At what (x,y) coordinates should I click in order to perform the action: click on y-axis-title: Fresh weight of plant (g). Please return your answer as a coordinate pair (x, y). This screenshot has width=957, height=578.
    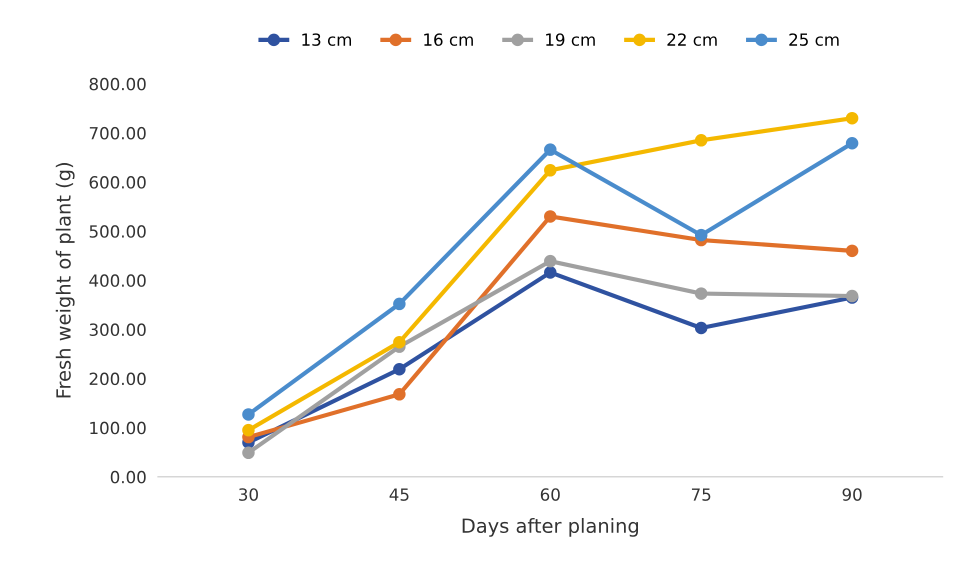
    Looking at the image, I should click on (65, 280).